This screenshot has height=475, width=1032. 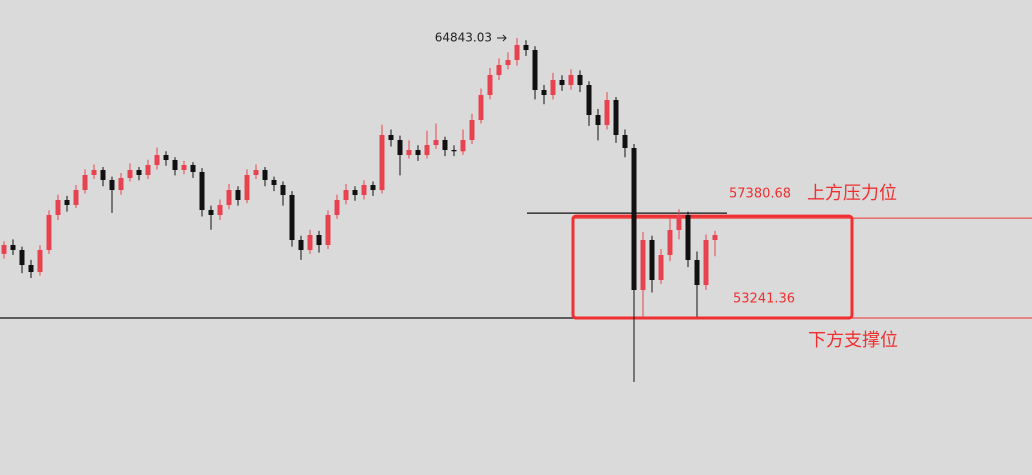 I want to click on peak-label: 64843.03, so click(x=463, y=37).